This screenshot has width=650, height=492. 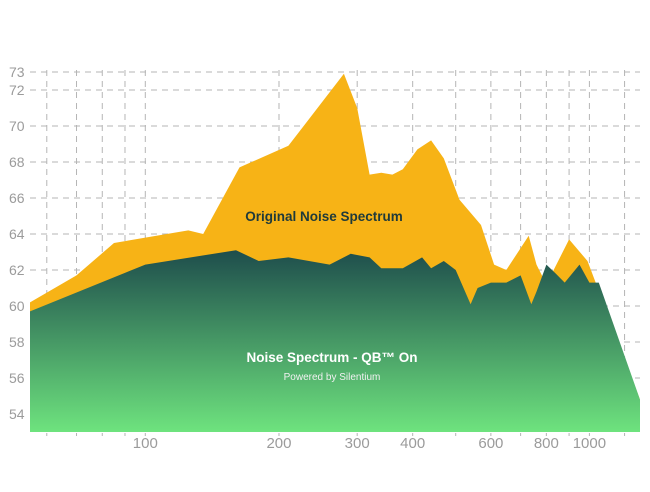 What do you see at coordinates (357, 443) in the screenshot?
I see `x-tick-label: 300` at bounding box center [357, 443].